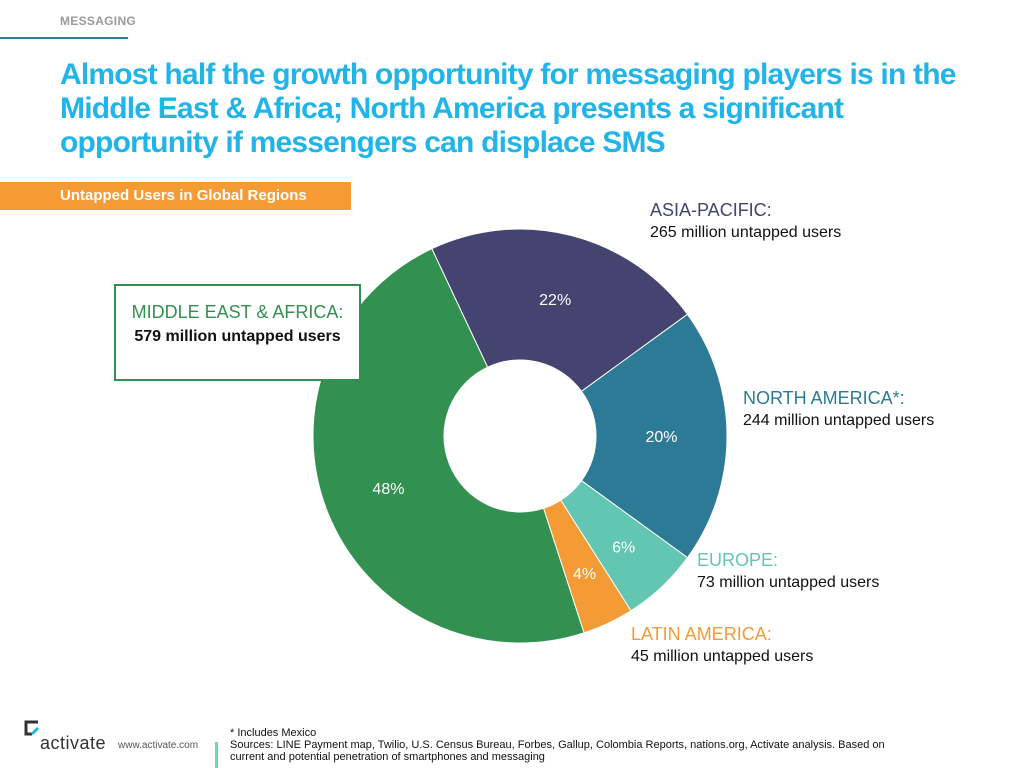 The width and height of the screenshot is (1024, 768). Describe the element at coordinates (584, 574) in the screenshot. I see `data-label: 4%` at that location.